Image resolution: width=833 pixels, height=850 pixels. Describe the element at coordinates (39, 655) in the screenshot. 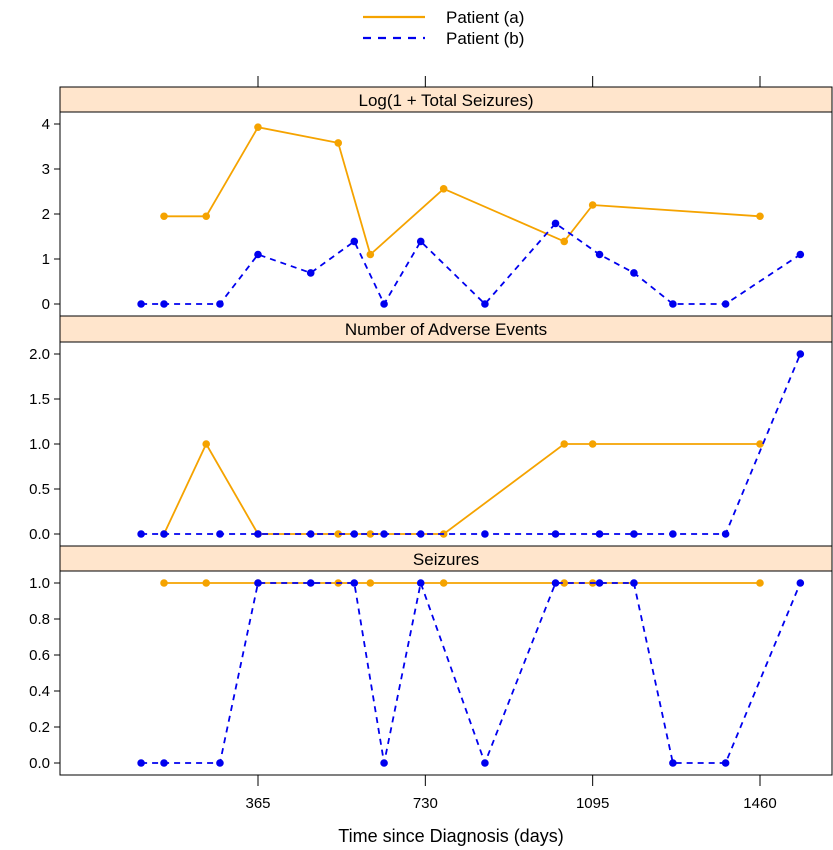

I see `panel-3-y-tick-label-4: 0.6` at that location.